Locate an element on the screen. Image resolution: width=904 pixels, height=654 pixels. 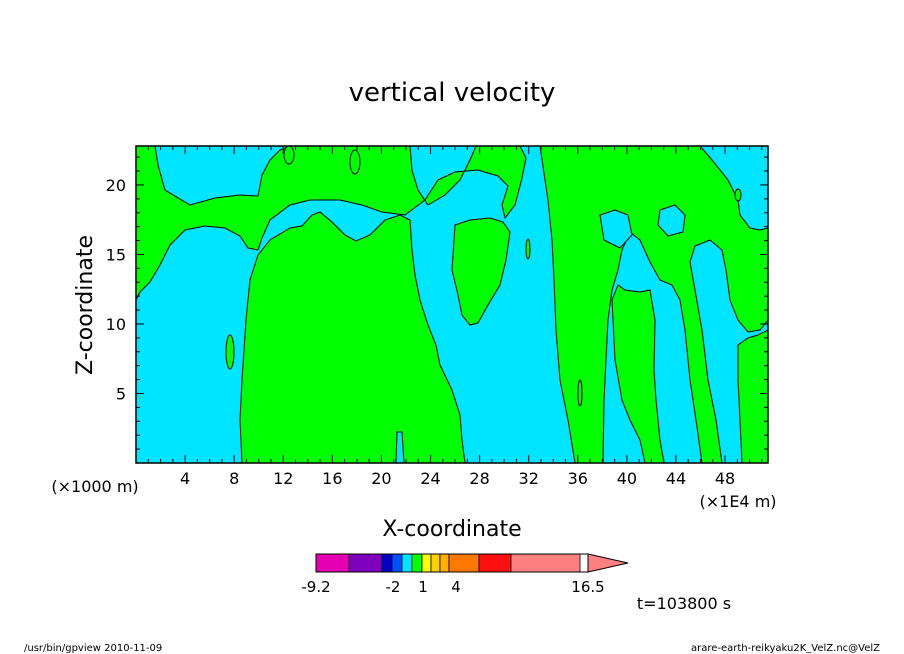
chart-title: vertical velocity is located at coordinates (452, 93).